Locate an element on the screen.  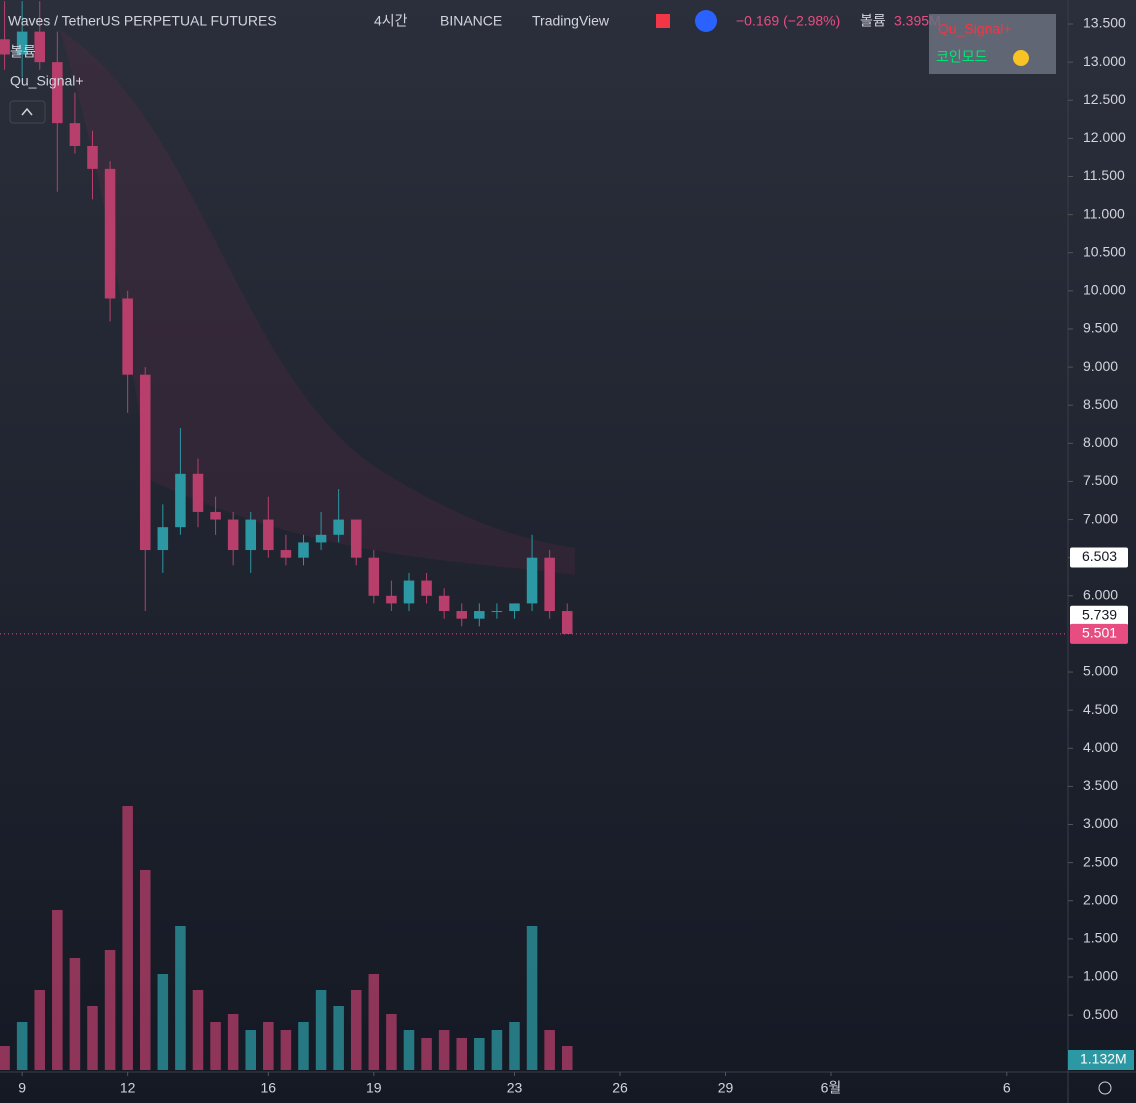
y-tick-label: 11.500 is located at coordinates (1104, 175).